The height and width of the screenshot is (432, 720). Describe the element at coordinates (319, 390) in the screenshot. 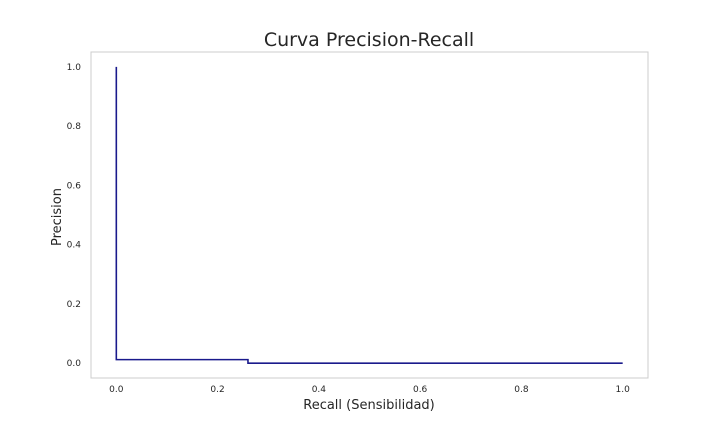

I see `x-tick-label: 0.4` at that location.